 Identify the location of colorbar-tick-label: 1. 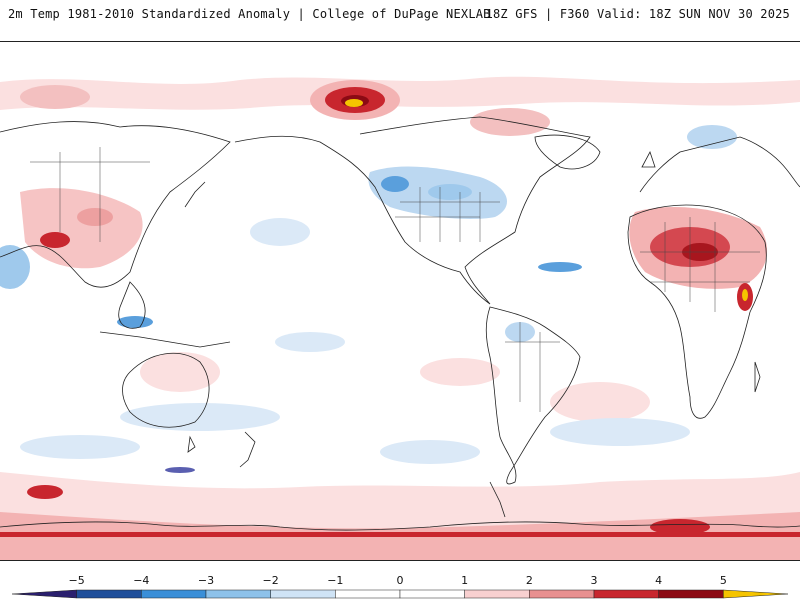
(464, 580).